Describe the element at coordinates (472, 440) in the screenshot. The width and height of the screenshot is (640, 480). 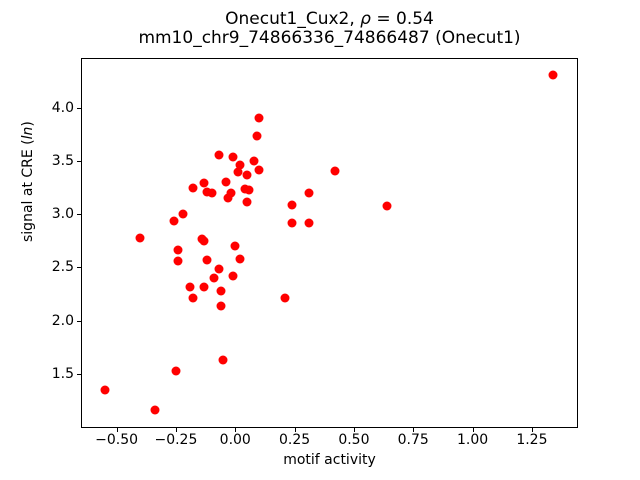
I see `x-tick-label: 1.00` at that location.